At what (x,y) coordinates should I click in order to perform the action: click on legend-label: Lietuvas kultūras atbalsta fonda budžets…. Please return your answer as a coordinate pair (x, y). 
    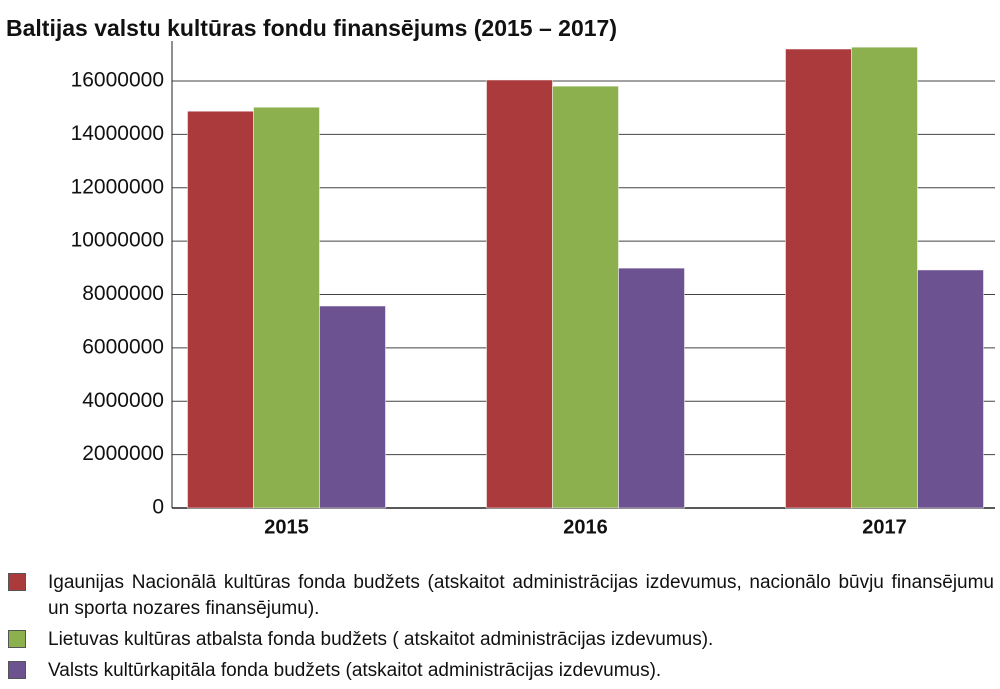
    Looking at the image, I should click on (381, 639).